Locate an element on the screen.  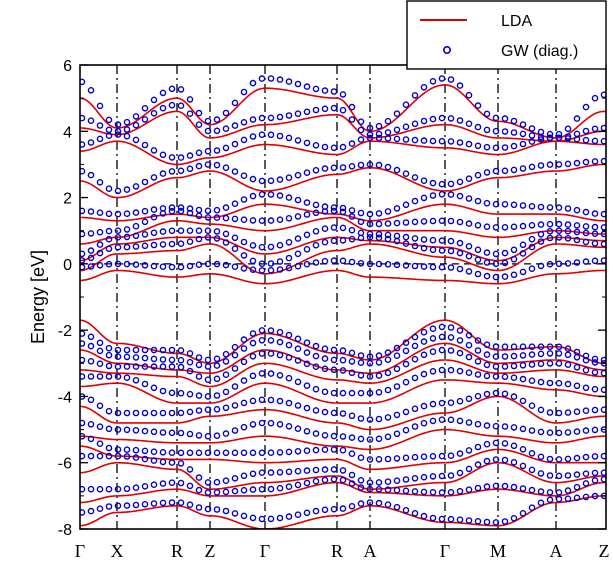
x-tick-label: Z is located at coordinates (210, 551).